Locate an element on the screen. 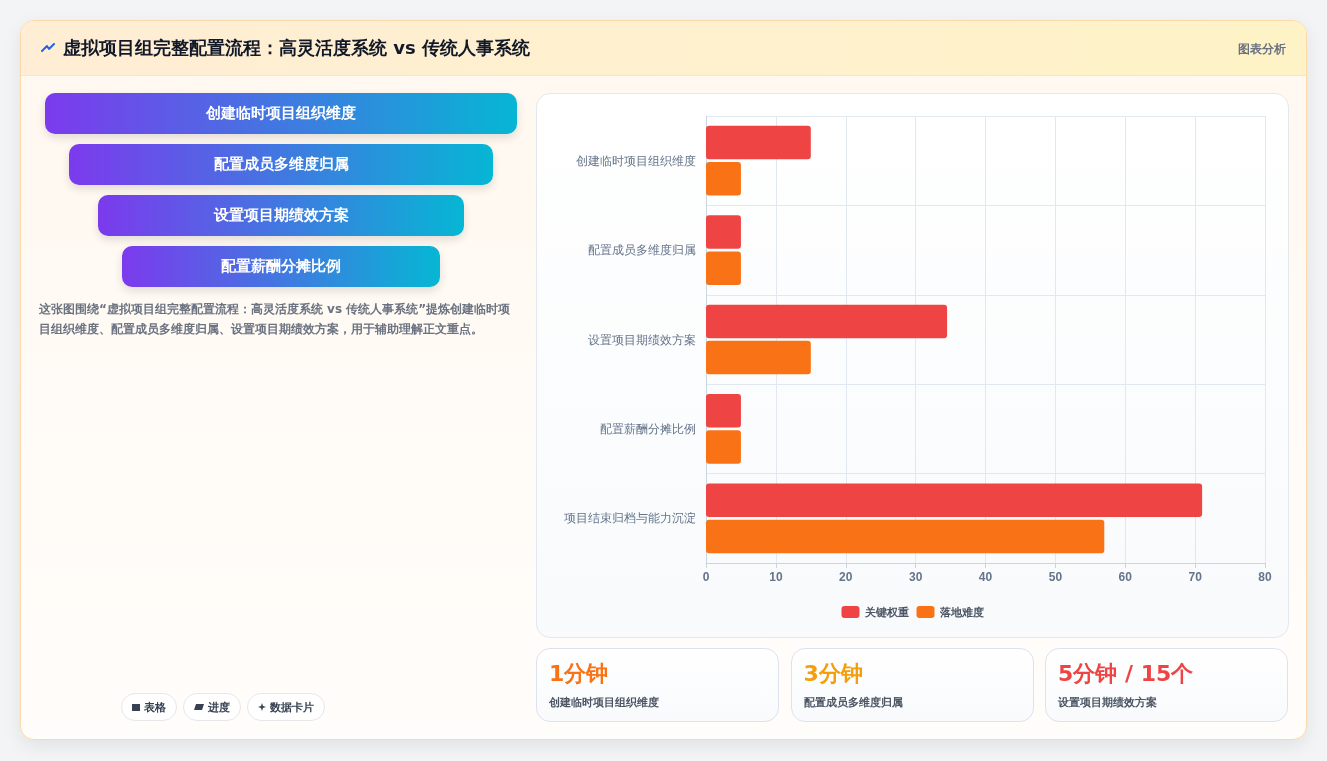 The image size is (1327, 761). y-tick-label: 配置成员多维度归属 is located at coordinates (642, 250).